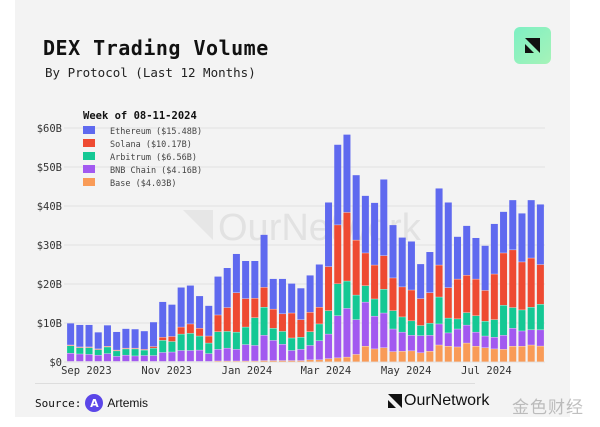 This screenshot has height=427, width=600. I want to click on legend-swatch, so click(89, 156).